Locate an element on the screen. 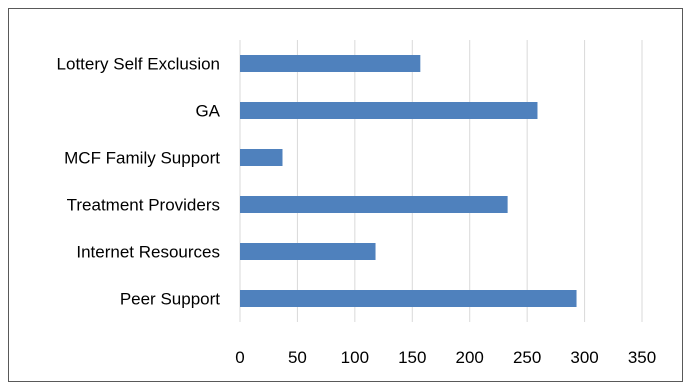 The height and width of the screenshot is (388, 690). x-tick-labels: 0 50 100 150 200 250 300 350 is located at coordinates (445, 357).